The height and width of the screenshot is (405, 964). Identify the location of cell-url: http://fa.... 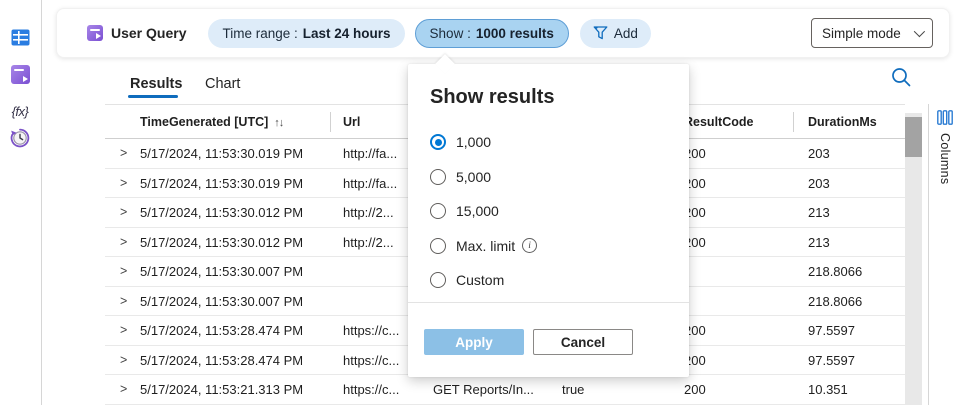
(370, 153).